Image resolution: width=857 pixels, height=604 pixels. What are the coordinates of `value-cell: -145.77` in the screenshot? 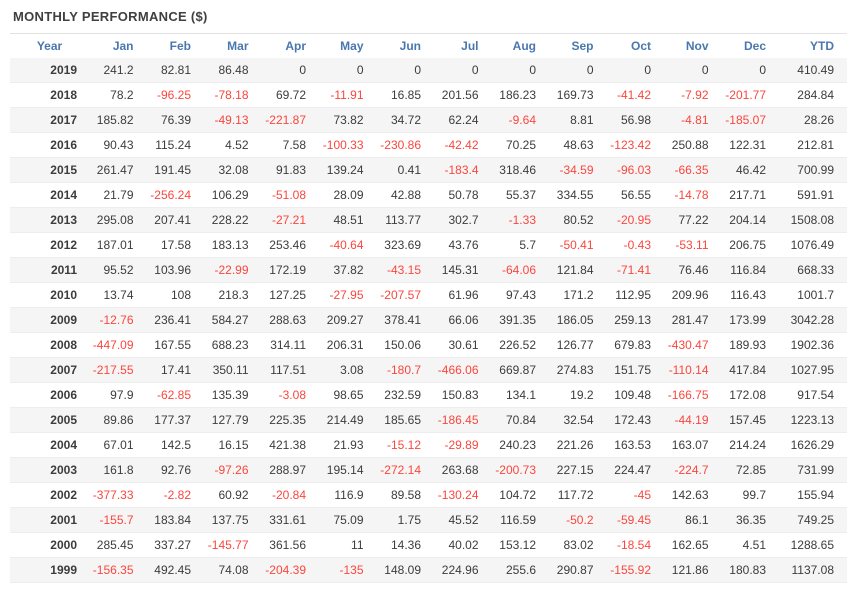 It's located at (233, 545).